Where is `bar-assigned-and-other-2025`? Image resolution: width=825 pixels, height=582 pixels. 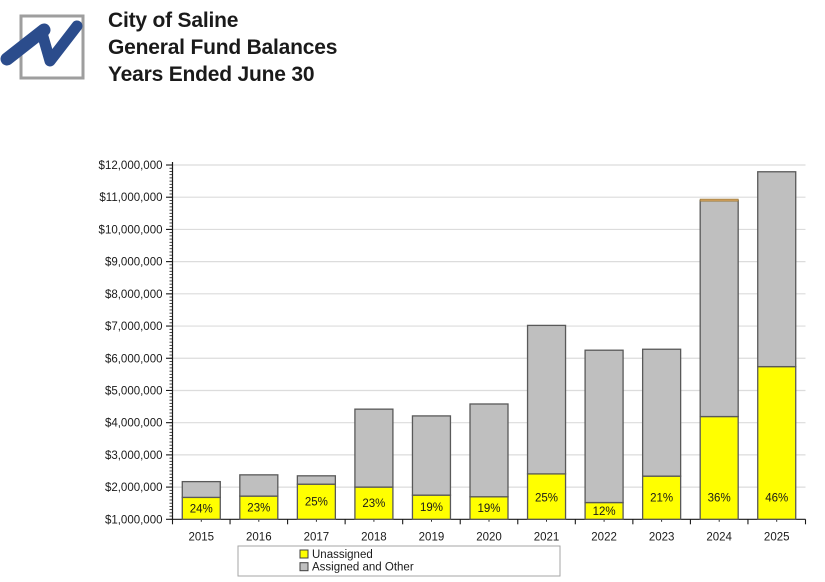
bar-assigned-and-other-2025 is located at coordinates (777, 269).